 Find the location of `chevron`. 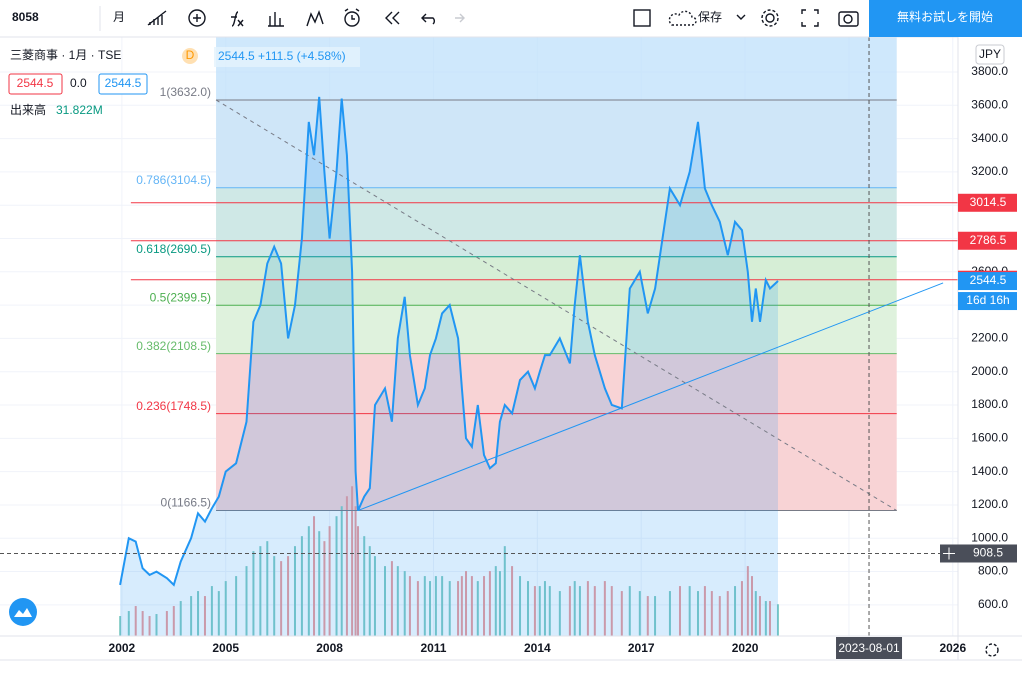

chevron is located at coordinates (741, 17).